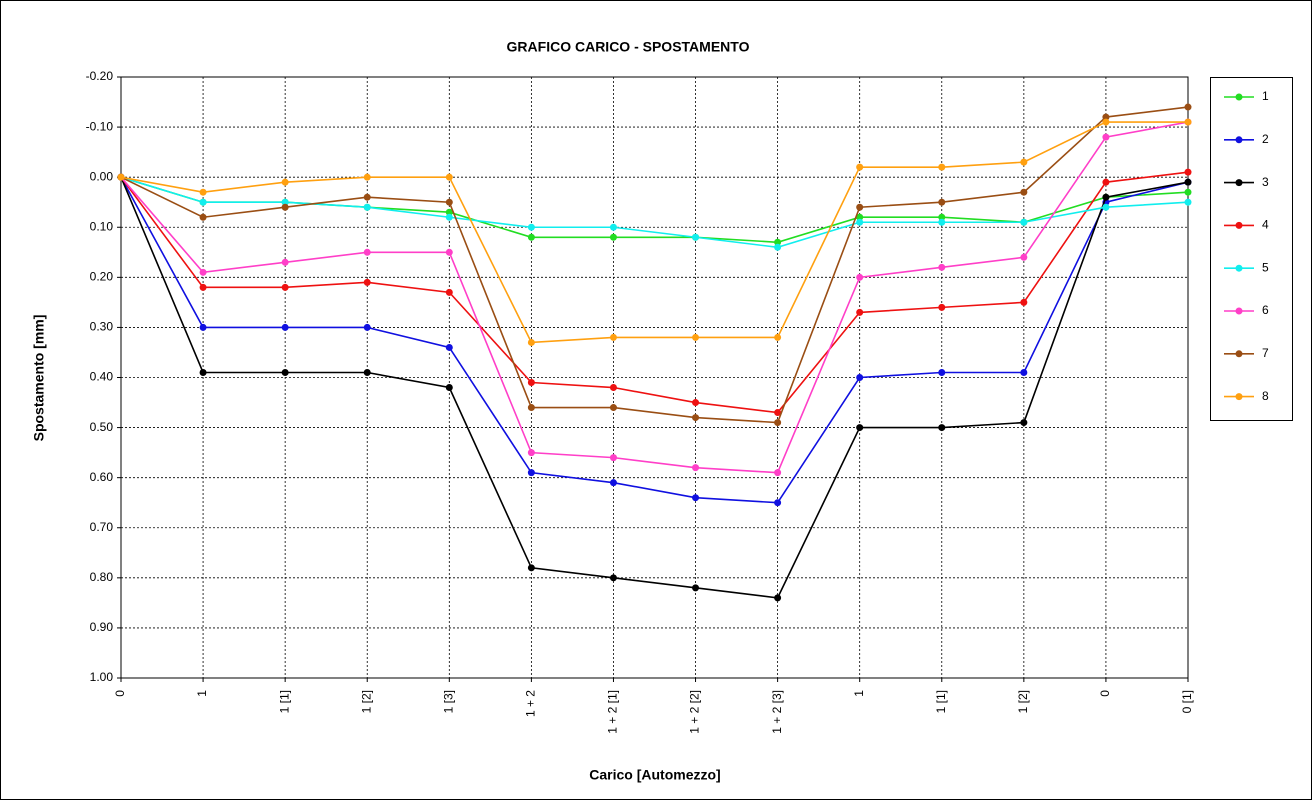 The height and width of the screenshot is (800, 1312). Describe the element at coordinates (1265, 396) in the screenshot. I see `legend-label: 8` at that location.